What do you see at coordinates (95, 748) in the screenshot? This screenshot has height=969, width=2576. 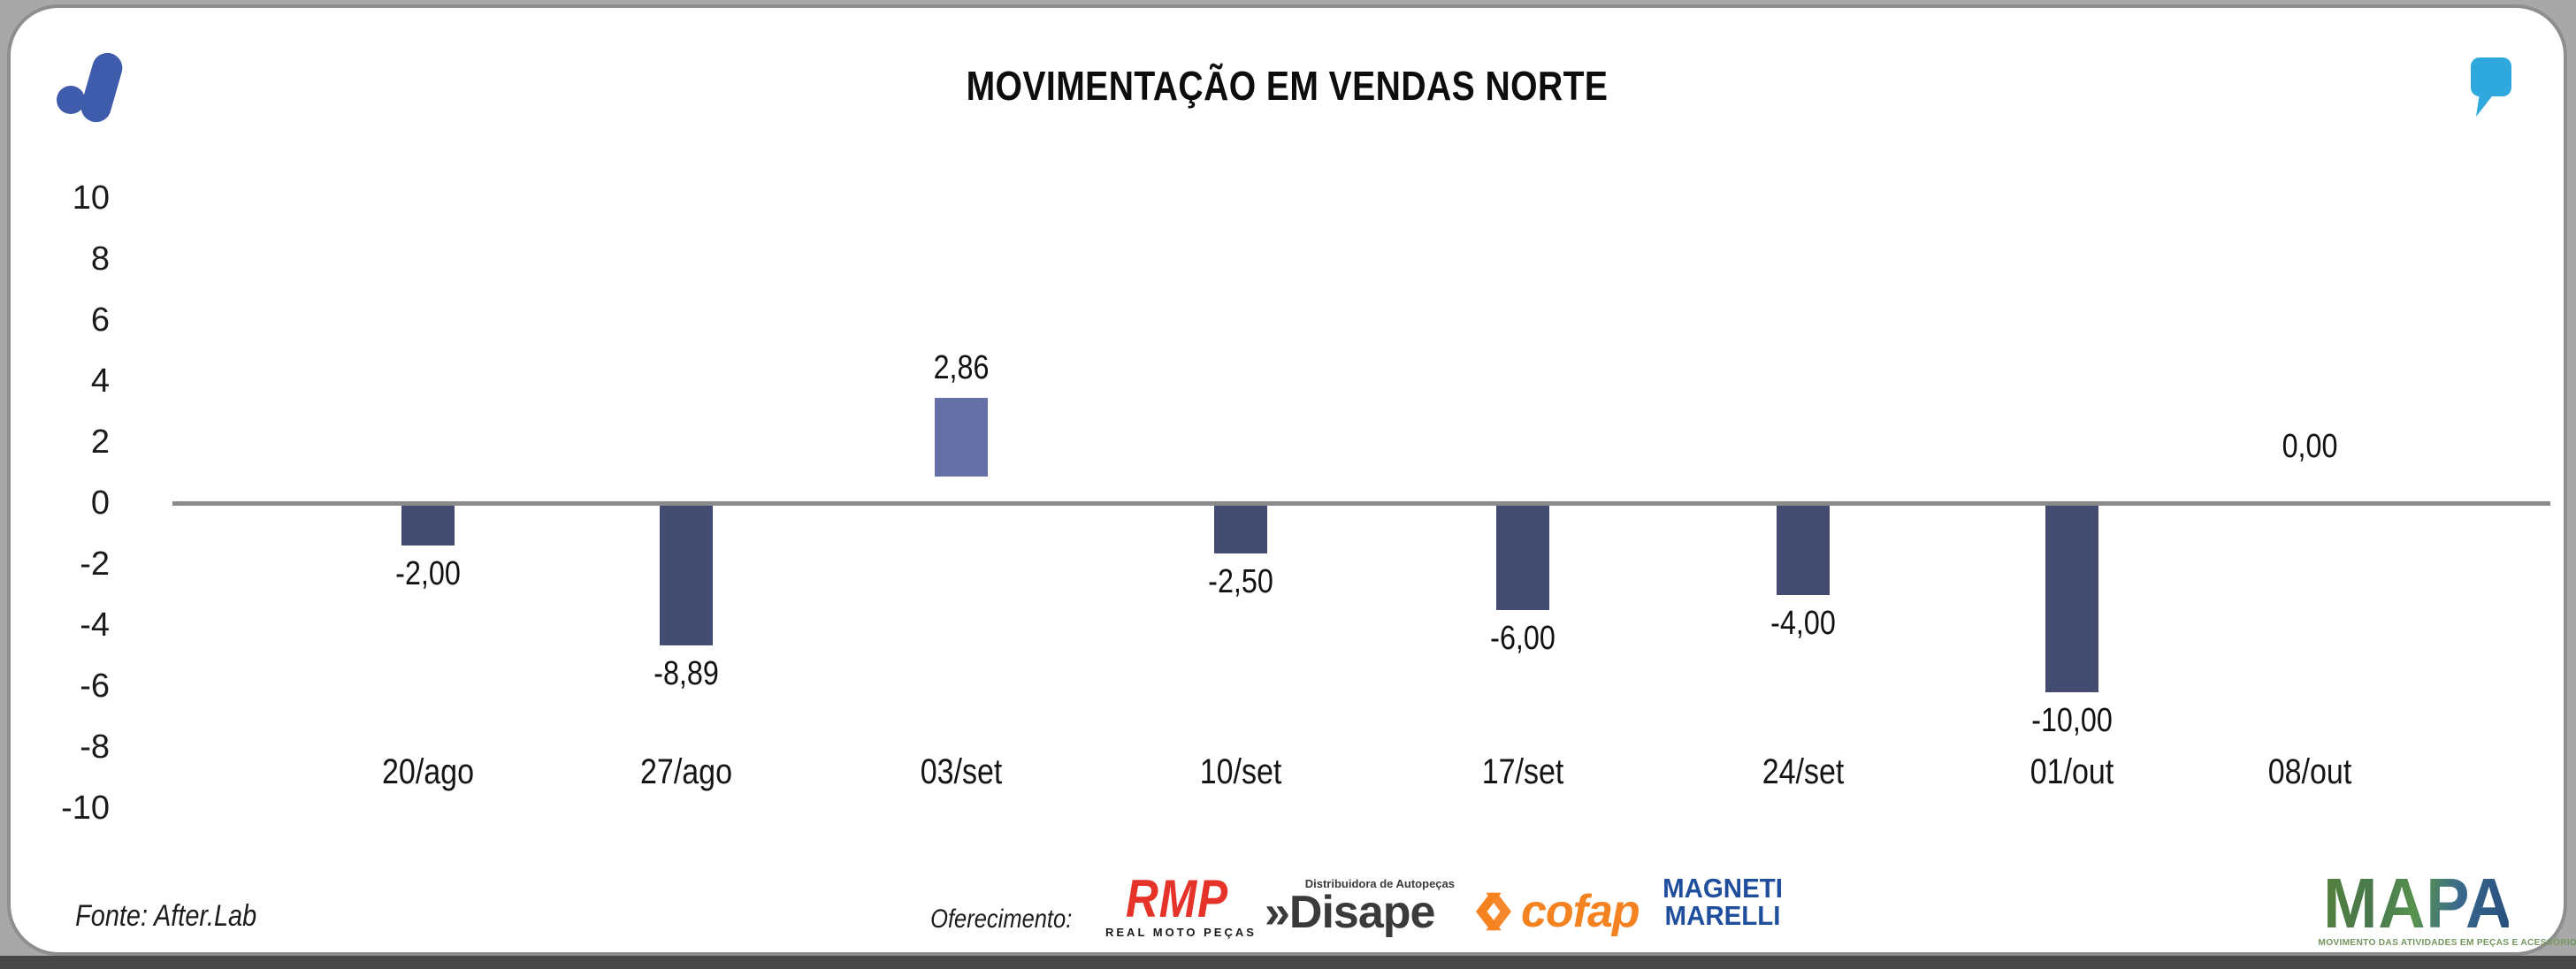 I see `y-tick-label: -8` at bounding box center [95, 748].